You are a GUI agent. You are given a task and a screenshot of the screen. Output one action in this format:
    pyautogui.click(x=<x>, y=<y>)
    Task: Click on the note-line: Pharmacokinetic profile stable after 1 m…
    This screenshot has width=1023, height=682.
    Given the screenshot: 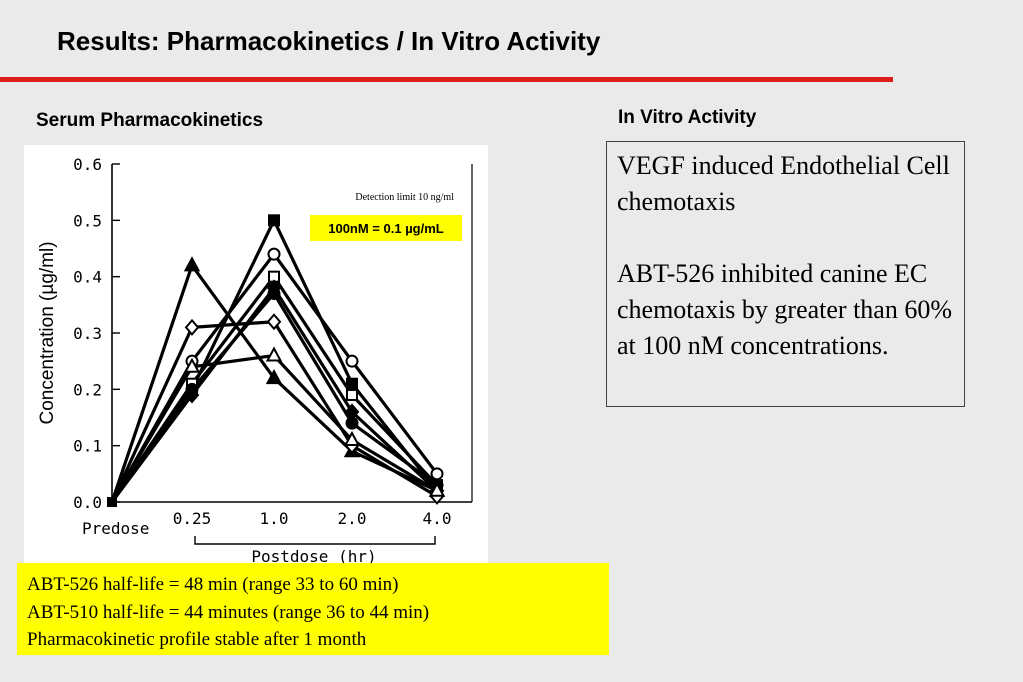 What is the action you would take?
    pyautogui.click(x=197, y=639)
    